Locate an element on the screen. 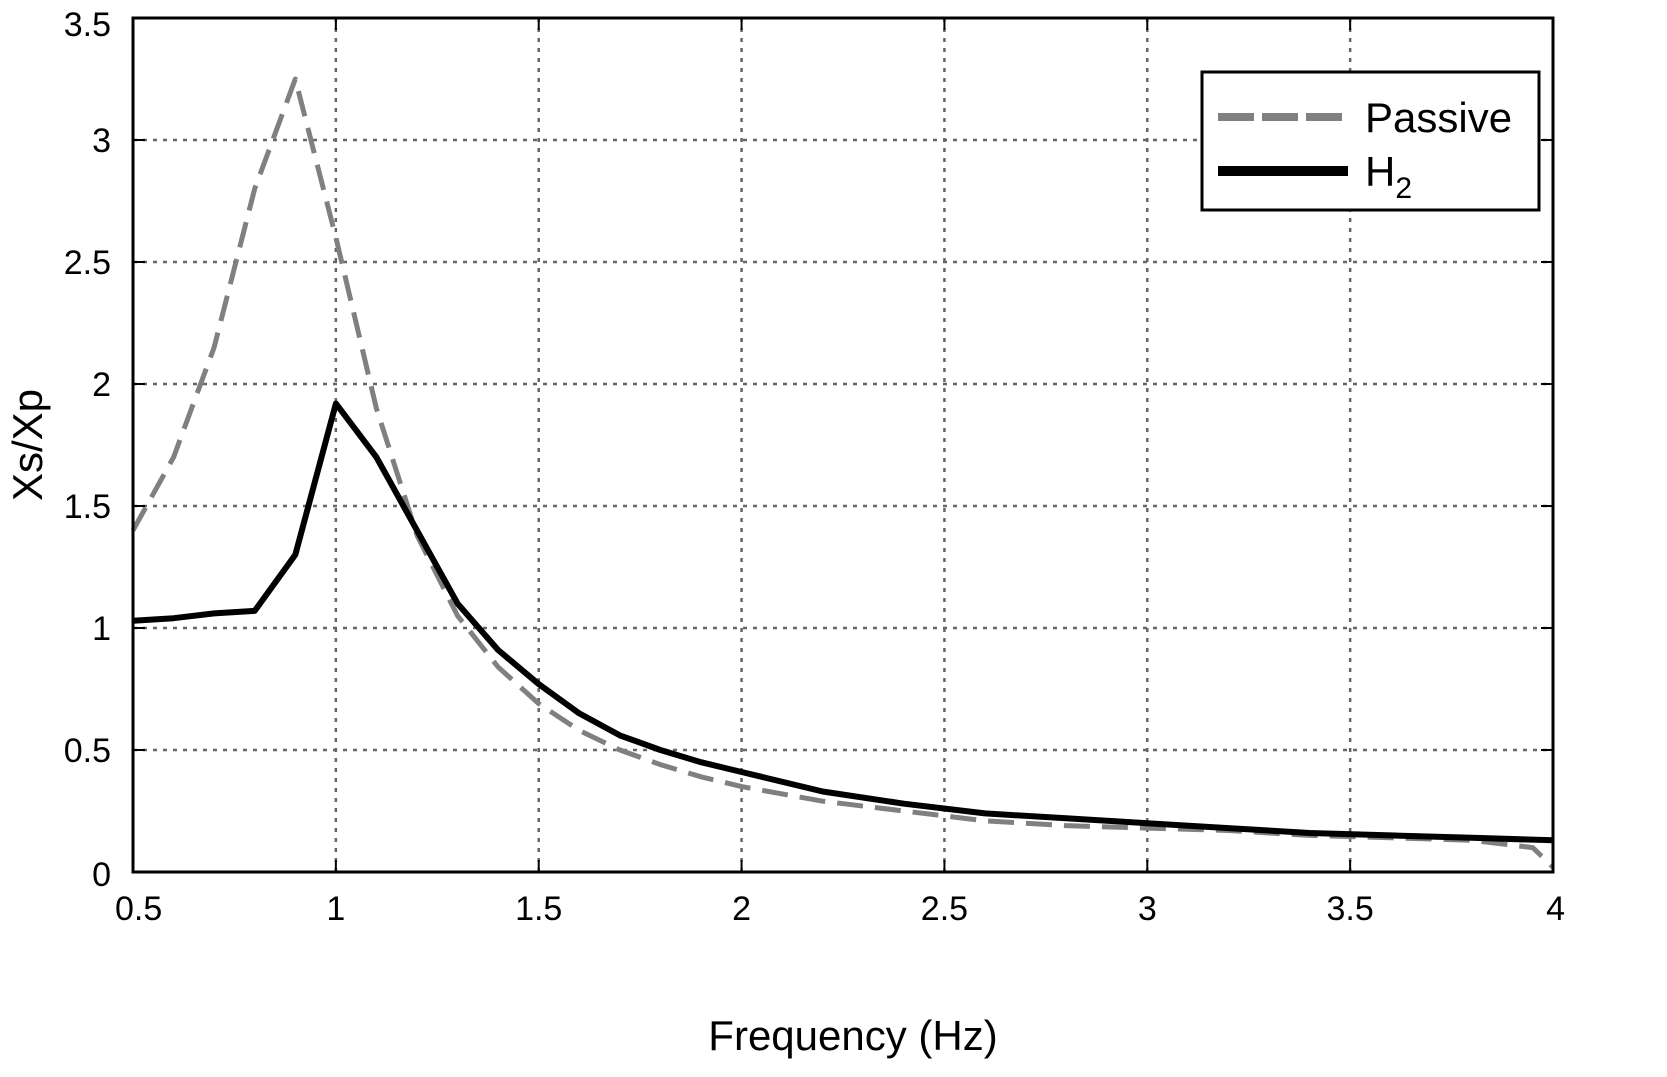 This screenshot has height=1077, width=1667. y-tick-label: 3.5 is located at coordinates (87, 25).